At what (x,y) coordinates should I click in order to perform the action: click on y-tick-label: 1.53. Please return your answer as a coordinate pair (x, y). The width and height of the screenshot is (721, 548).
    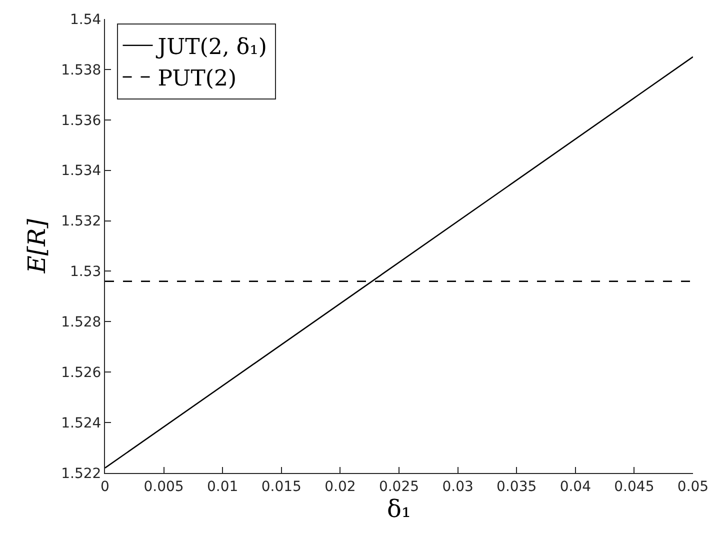
    Looking at the image, I should click on (86, 272).